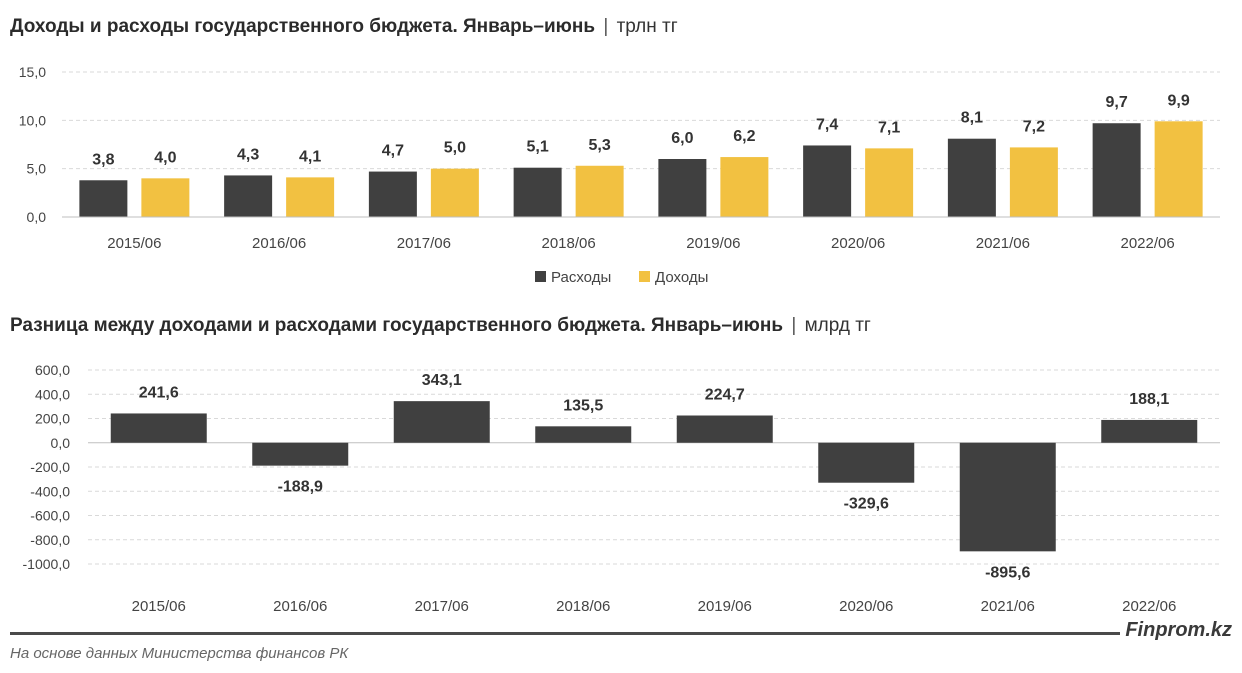  Describe the element at coordinates (455, 148) in the screenshot. I see `data-label: 5,0` at that location.